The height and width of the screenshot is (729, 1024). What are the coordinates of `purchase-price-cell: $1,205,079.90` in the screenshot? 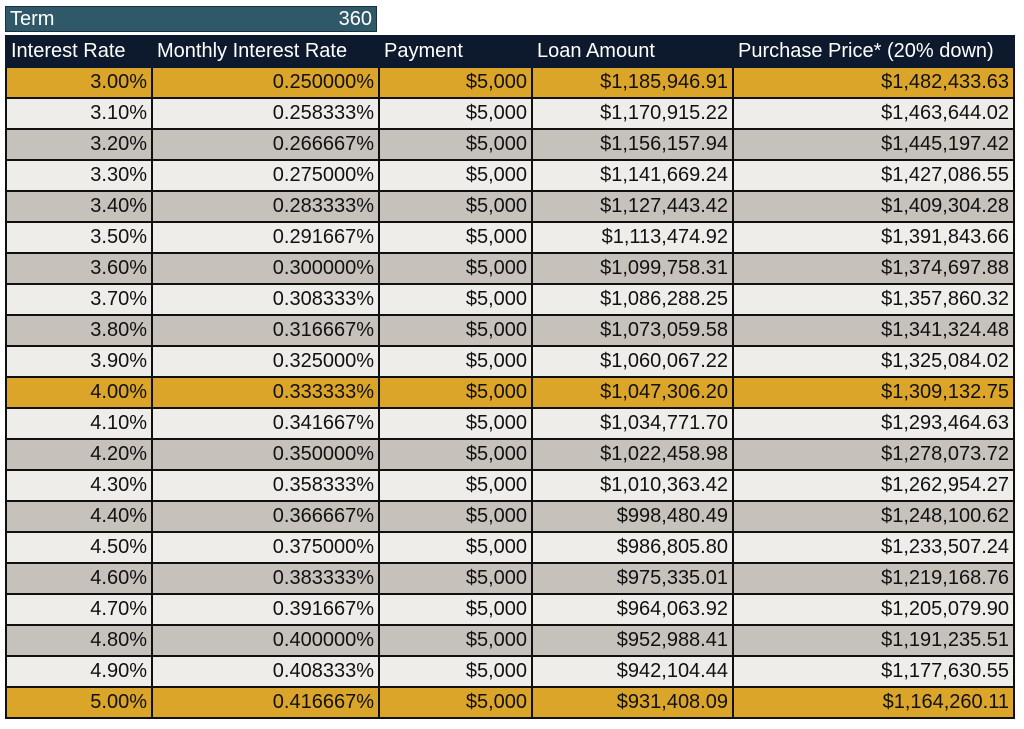 It's located at (873, 609).